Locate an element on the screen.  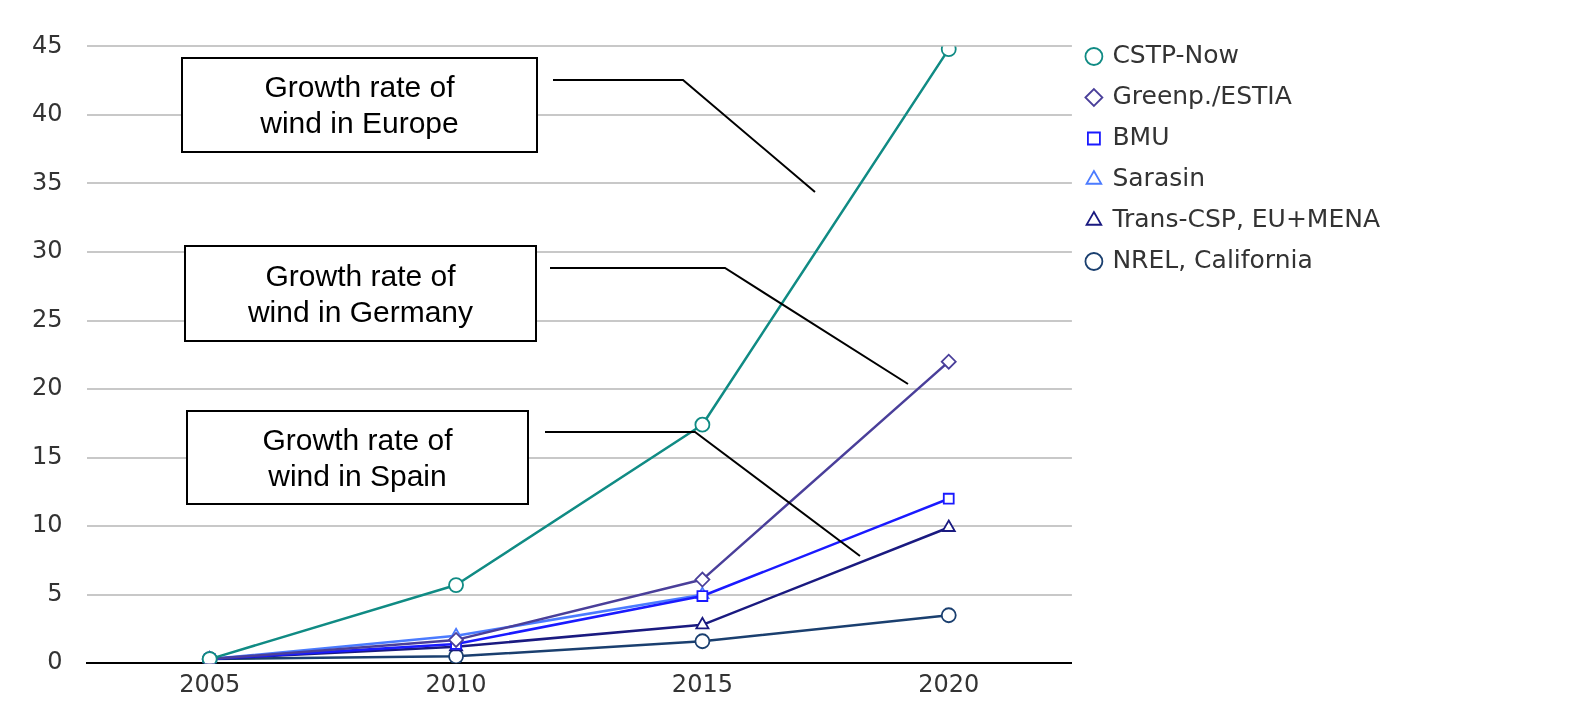
y-tick-label: 35 is located at coordinates (47, 181).